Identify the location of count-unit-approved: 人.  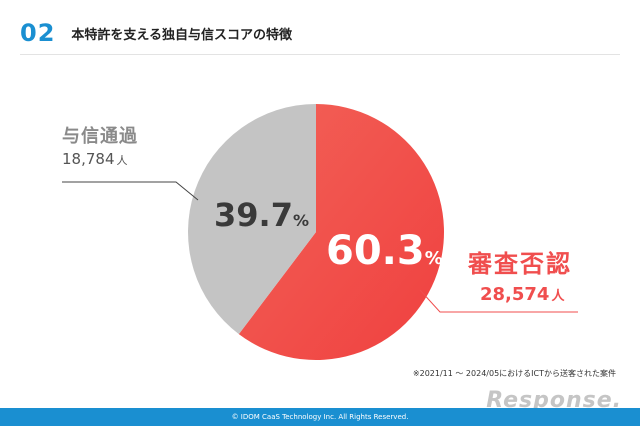
(122, 160).